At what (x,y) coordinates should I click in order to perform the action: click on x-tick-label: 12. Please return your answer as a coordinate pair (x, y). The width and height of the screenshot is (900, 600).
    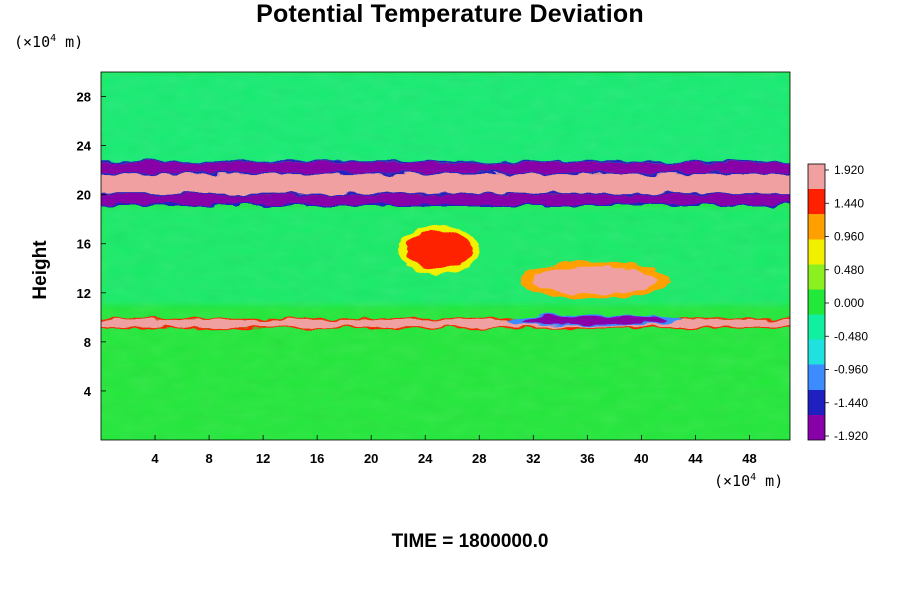
    Looking at the image, I should click on (263, 458).